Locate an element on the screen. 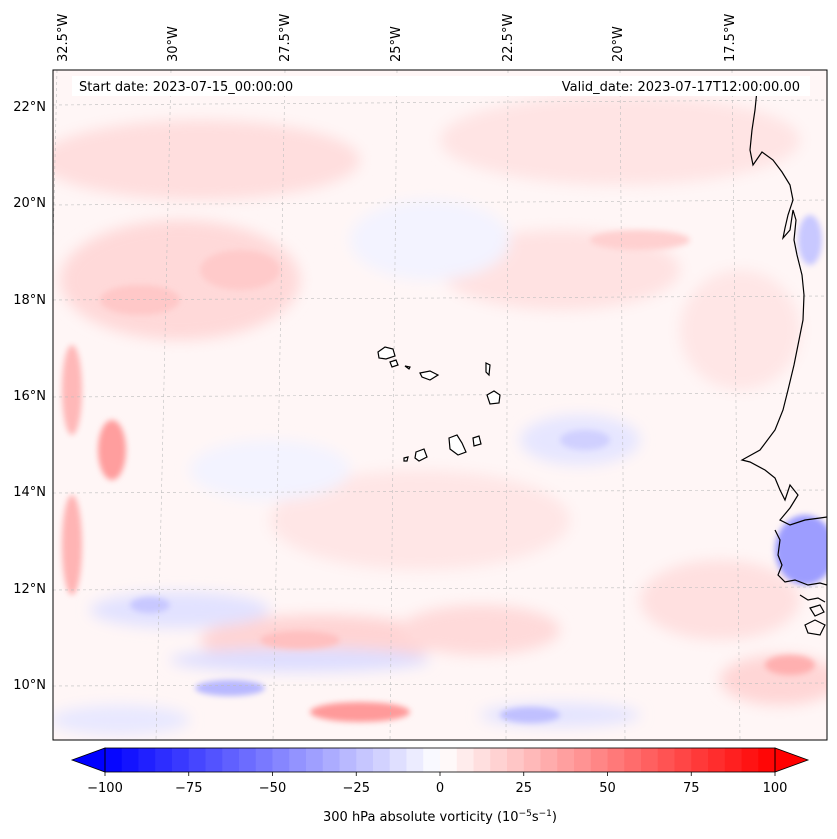 The image size is (837, 839). lon-label: 32.5°W is located at coordinates (63, 38).